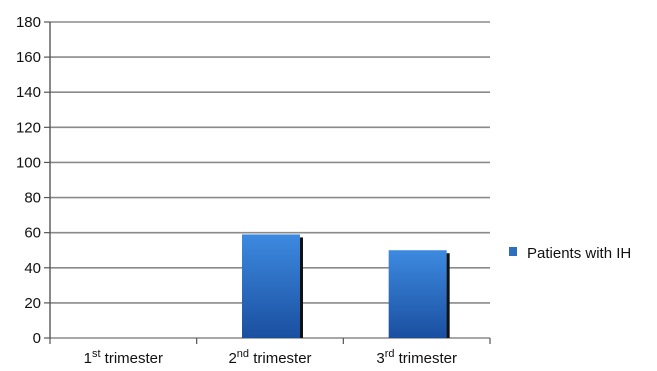 Image resolution: width=657 pixels, height=371 pixels. Describe the element at coordinates (579, 253) in the screenshot. I see `legend-label: Patients with IH` at that location.